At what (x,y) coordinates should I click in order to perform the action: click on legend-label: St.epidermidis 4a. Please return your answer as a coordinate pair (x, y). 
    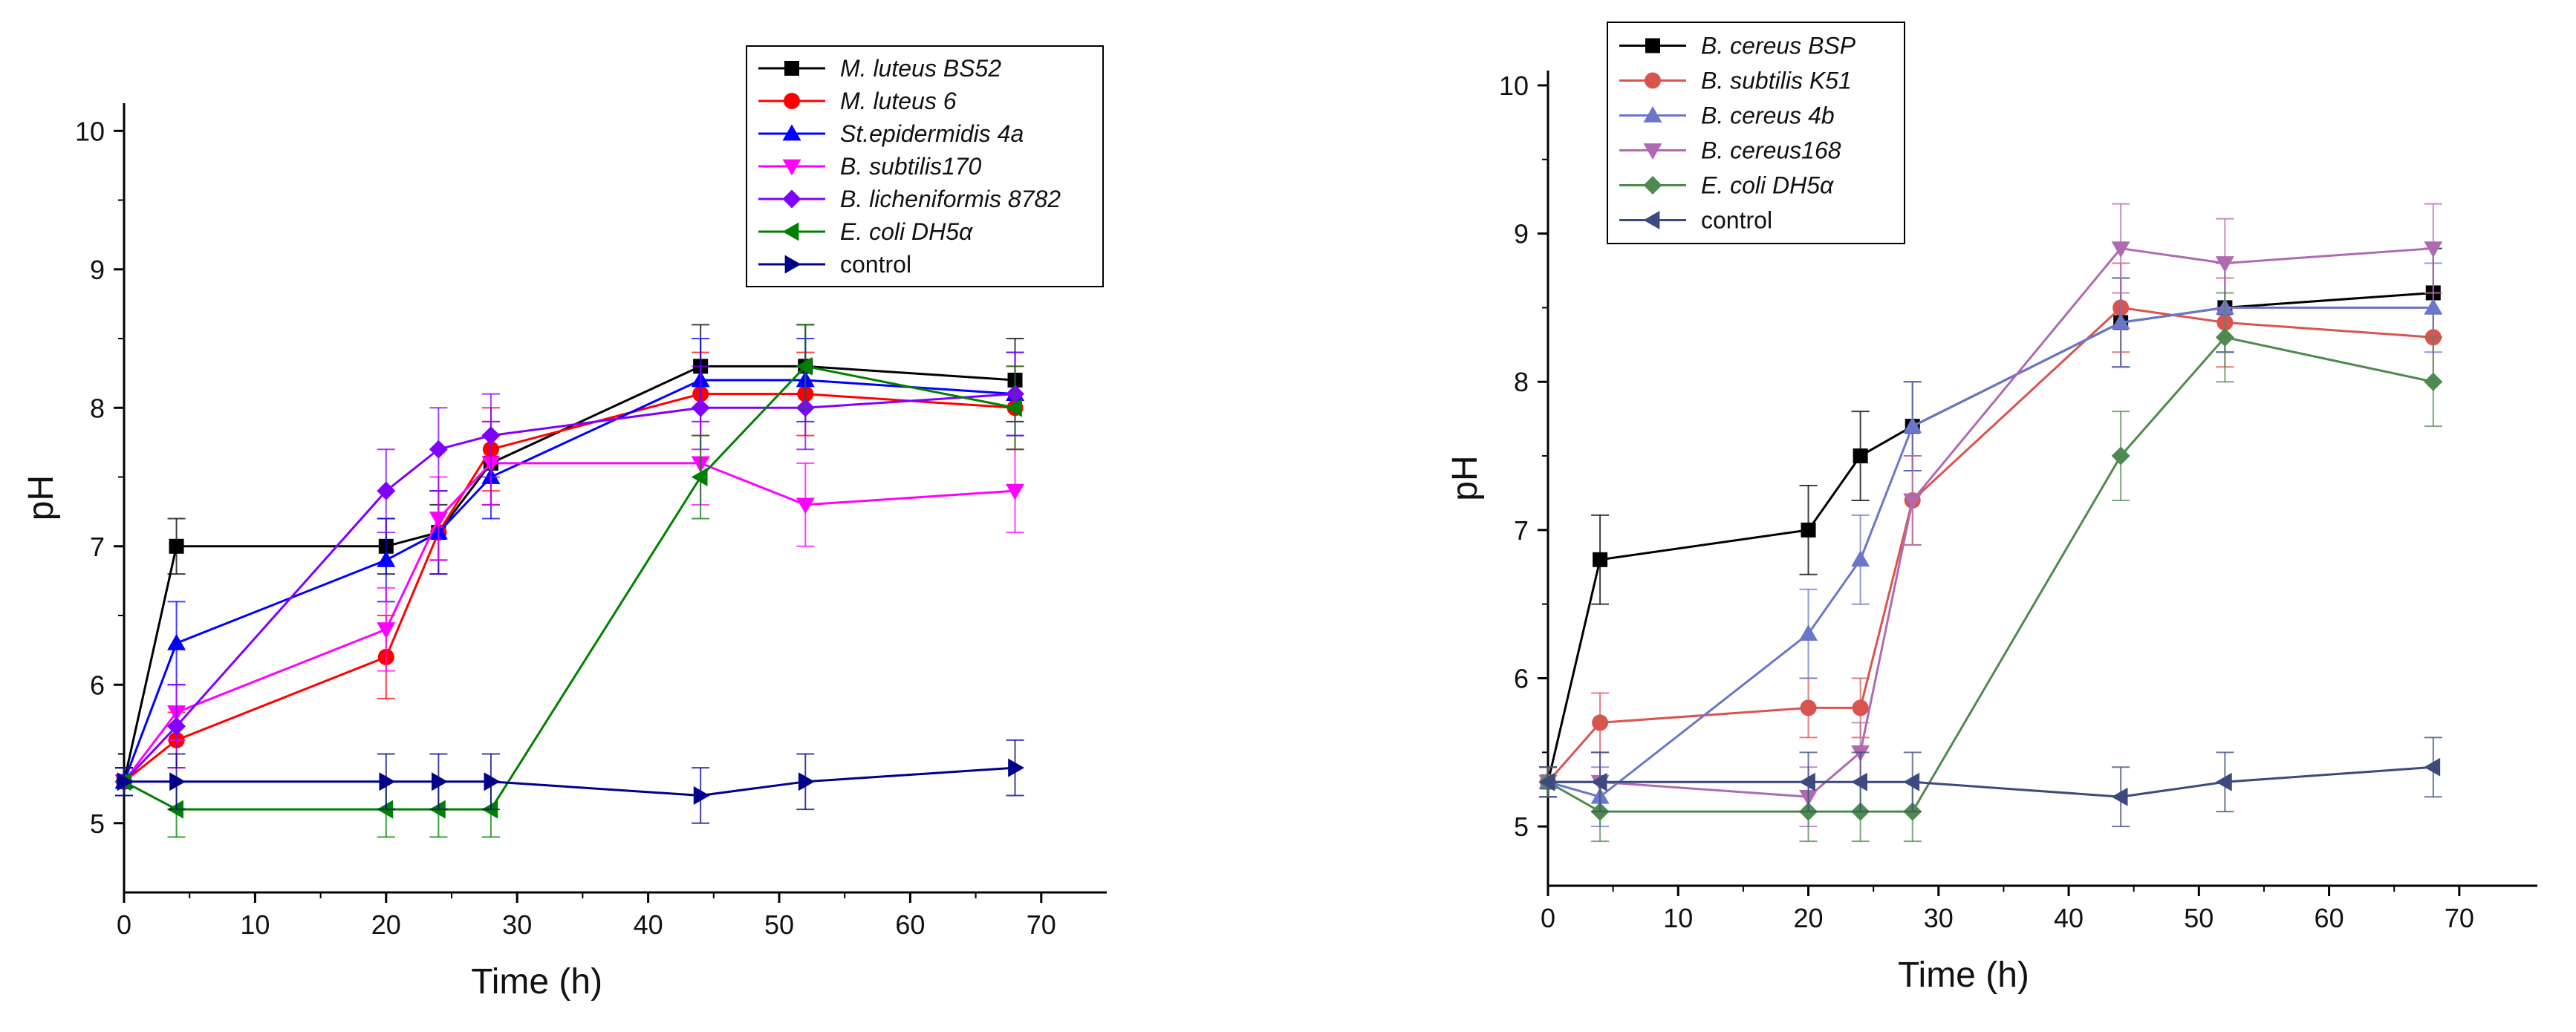
    Looking at the image, I should click on (932, 133).